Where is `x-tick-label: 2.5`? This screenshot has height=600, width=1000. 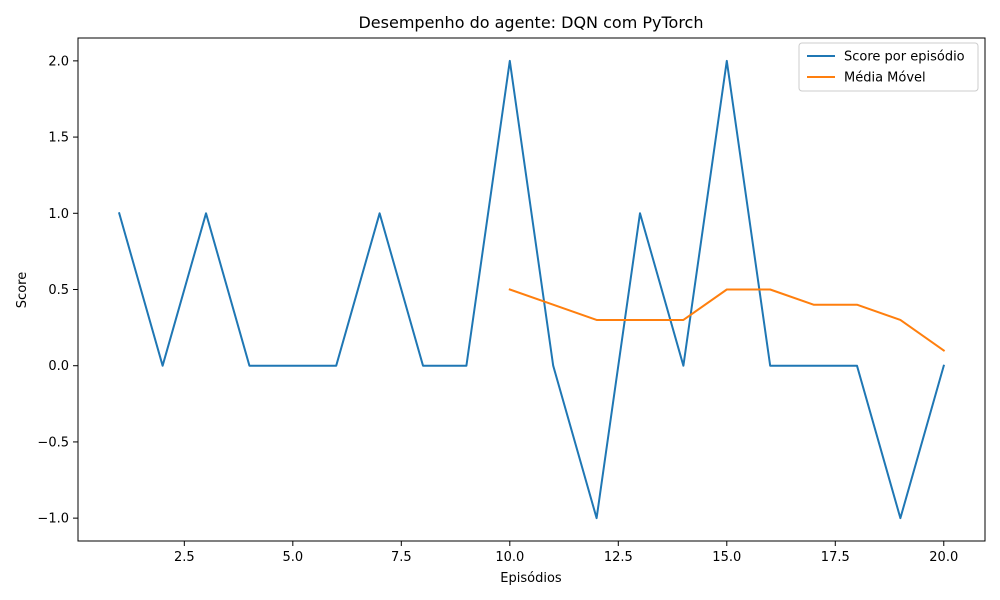
x-tick-label: 2.5 is located at coordinates (184, 557).